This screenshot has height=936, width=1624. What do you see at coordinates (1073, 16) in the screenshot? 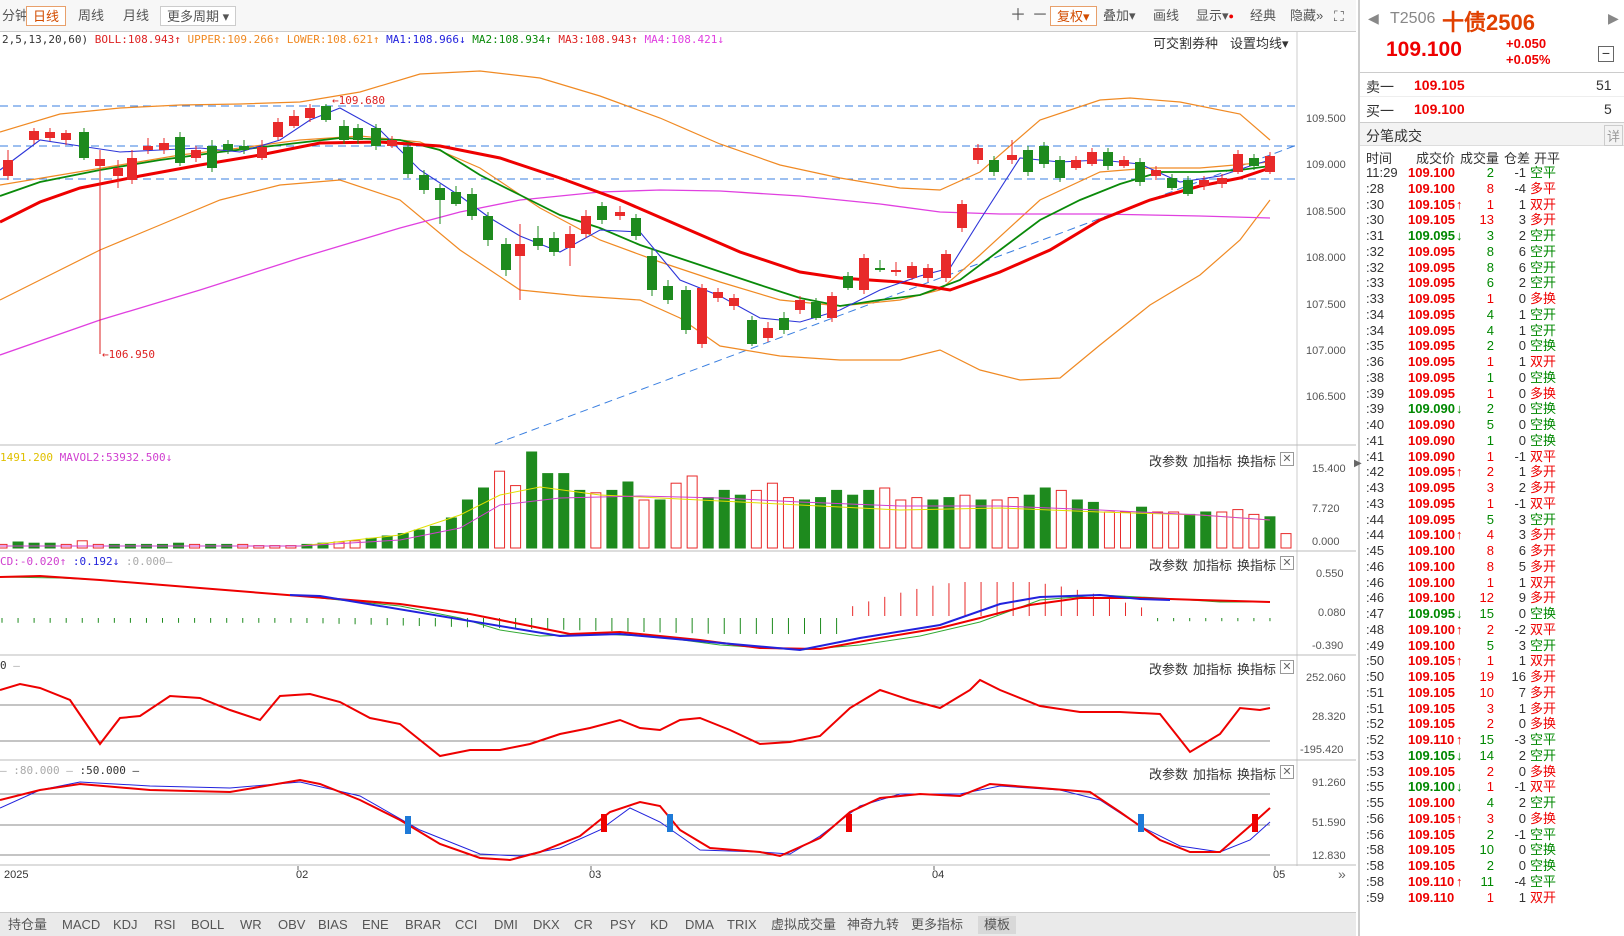
I see `adjust-button: 复权▾` at bounding box center [1073, 16].